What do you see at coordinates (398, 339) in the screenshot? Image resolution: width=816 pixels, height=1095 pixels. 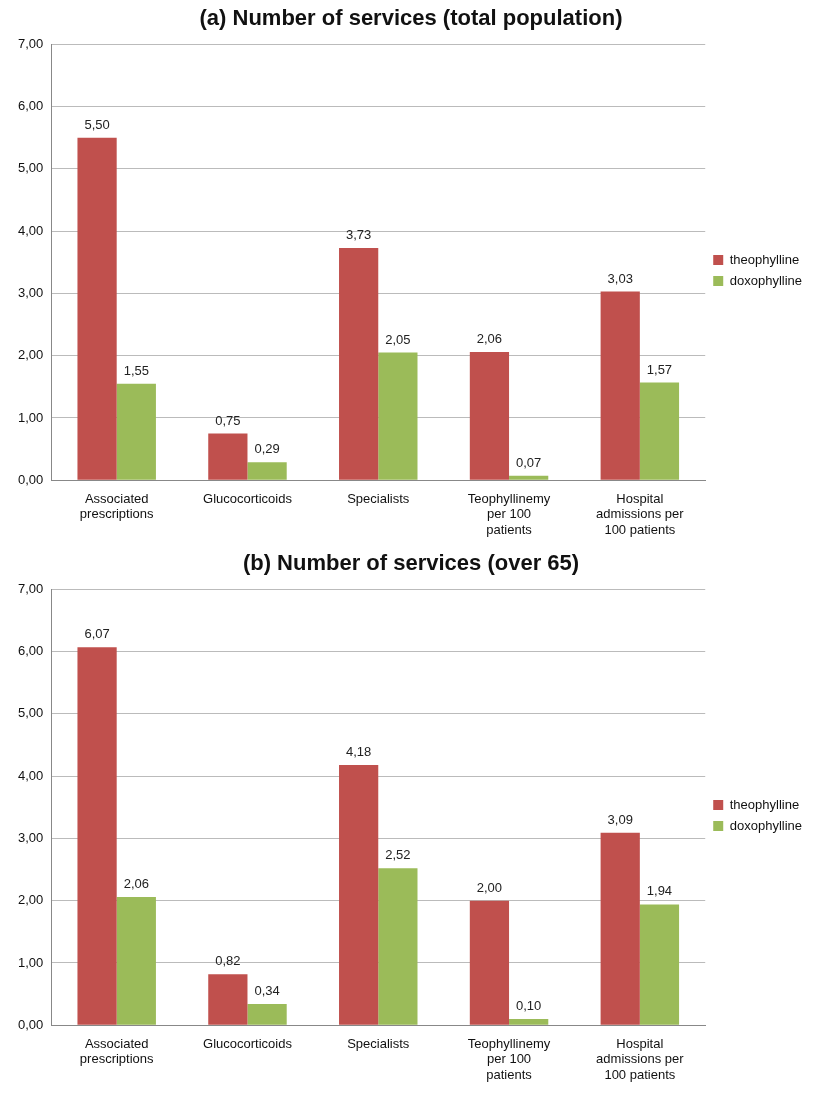 I see `data-label: 2,05` at bounding box center [398, 339].